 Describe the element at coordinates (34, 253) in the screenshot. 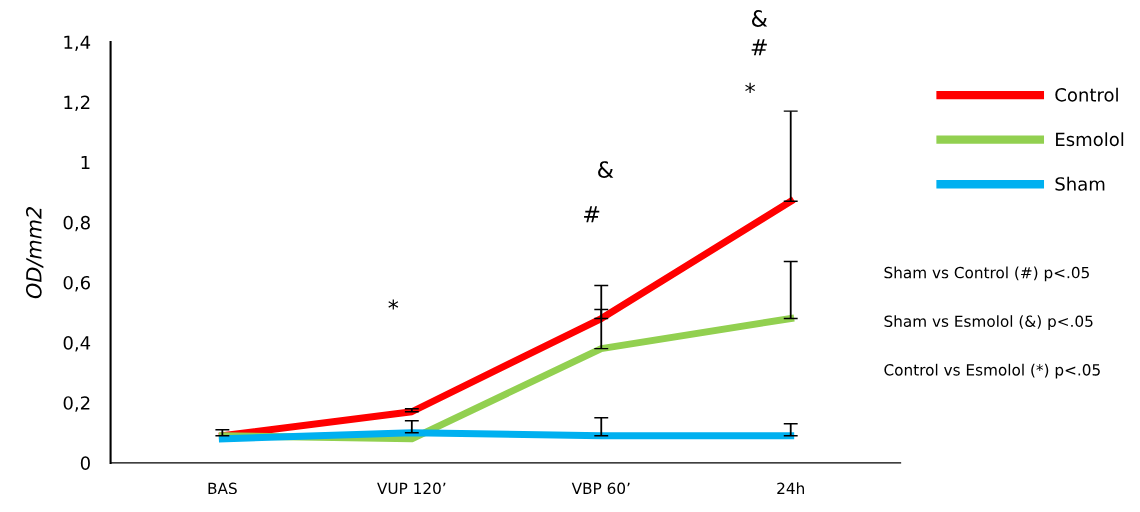

I see `y-axis-title: OD/mm2` at that location.